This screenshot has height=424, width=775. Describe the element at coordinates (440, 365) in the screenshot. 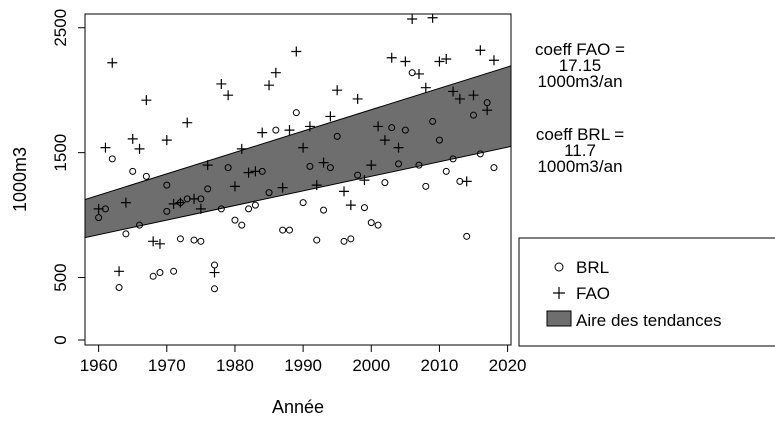

I see `x-tick-label: 2010` at that location.